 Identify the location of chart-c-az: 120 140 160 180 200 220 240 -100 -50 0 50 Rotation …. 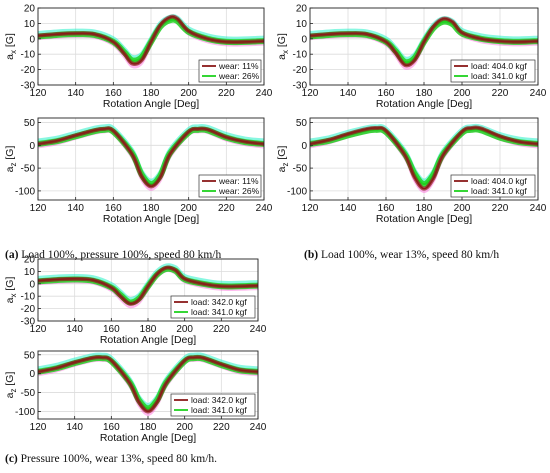
(135, 397).